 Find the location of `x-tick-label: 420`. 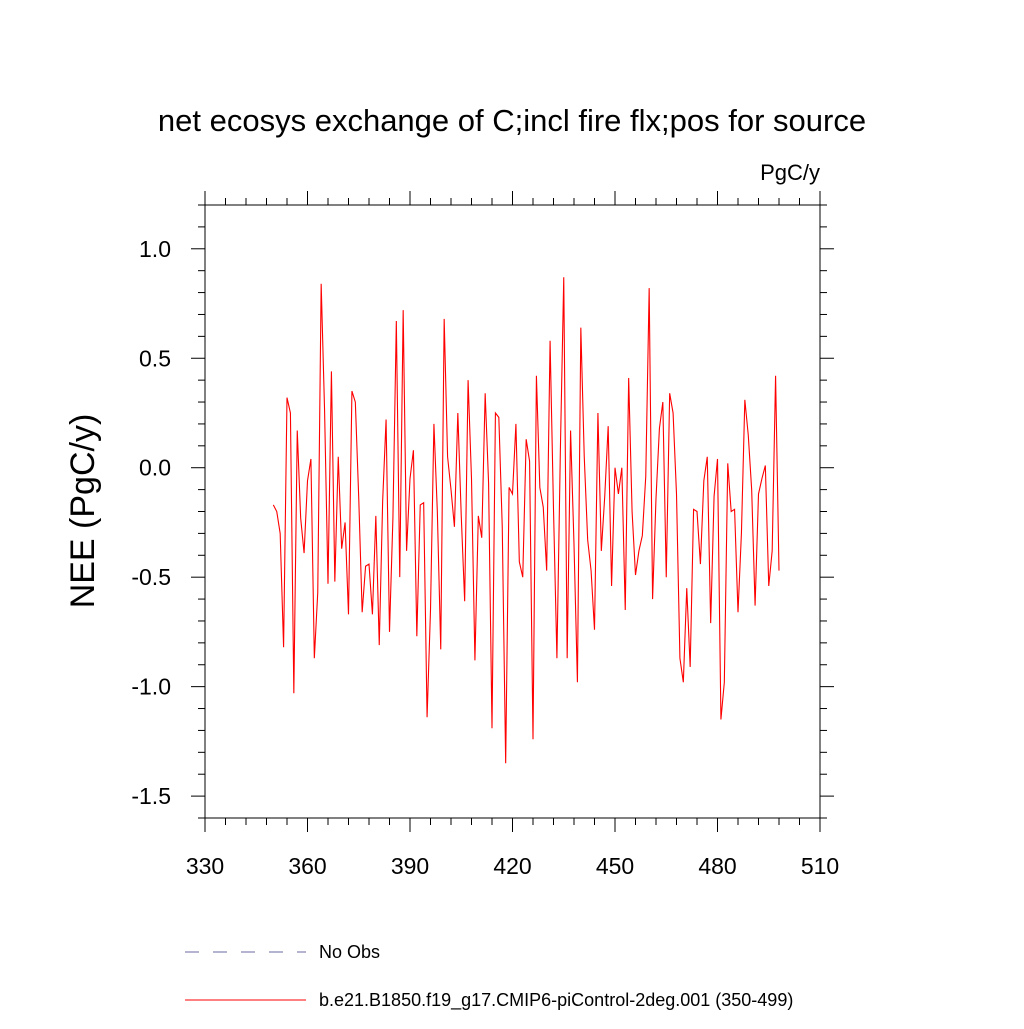

x-tick-label: 420 is located at coordinates (512, 866).